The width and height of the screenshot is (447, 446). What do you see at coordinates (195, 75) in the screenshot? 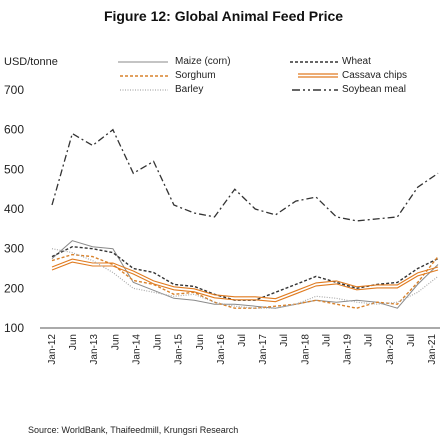
I see `legend-label-sorghum: Sorghum` at bounding box center [195, 75].